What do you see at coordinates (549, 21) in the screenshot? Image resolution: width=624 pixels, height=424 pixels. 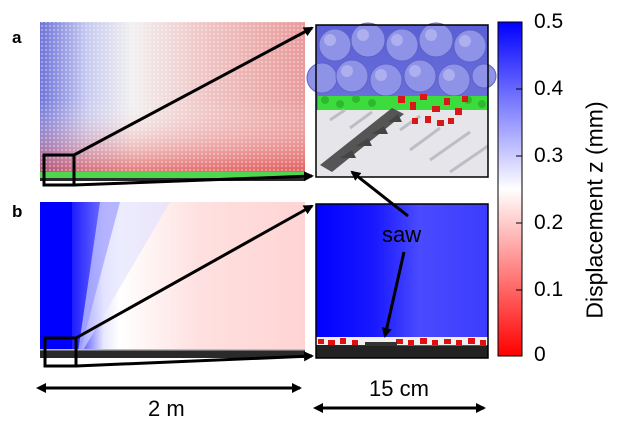 I see `colorbar-tick-label: 0.5` at bounding box center [549, 21].